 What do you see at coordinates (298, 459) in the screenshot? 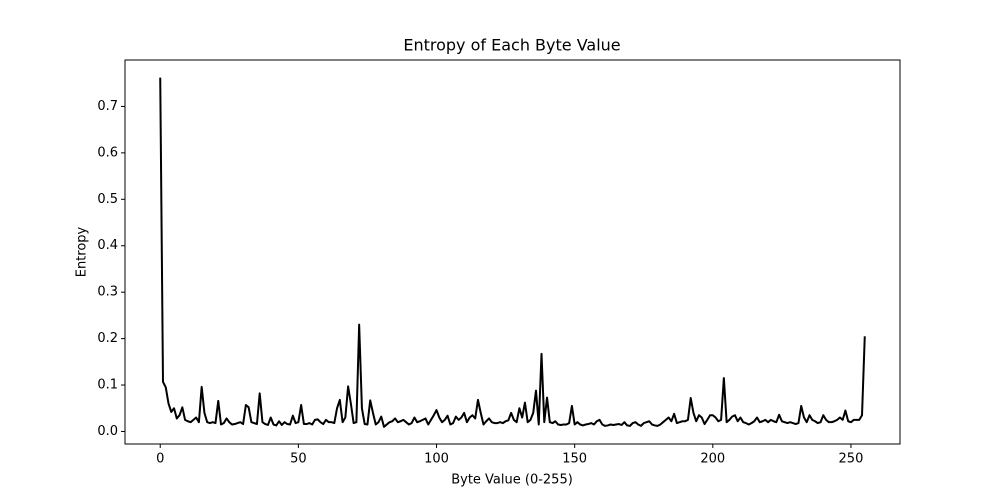
I see `x-tick-label: 50` at bounding box center [298, 459].